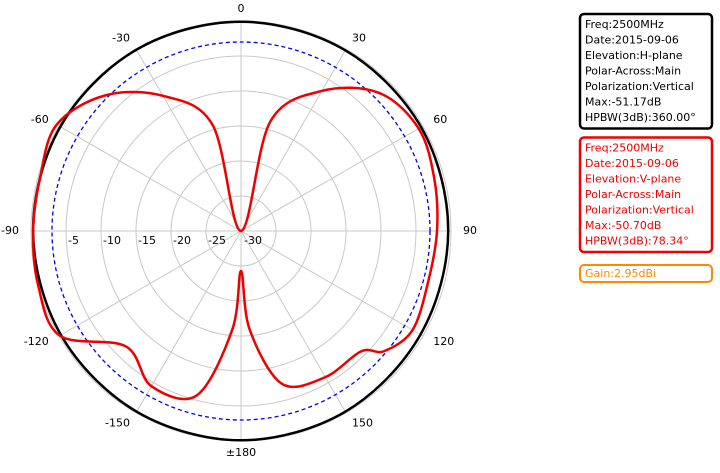  What do you see at coordinates (637, 241) in the screenshot?
I see `legend-text: HPBW(3dB):78.34°` at bounding box center [637, 241].